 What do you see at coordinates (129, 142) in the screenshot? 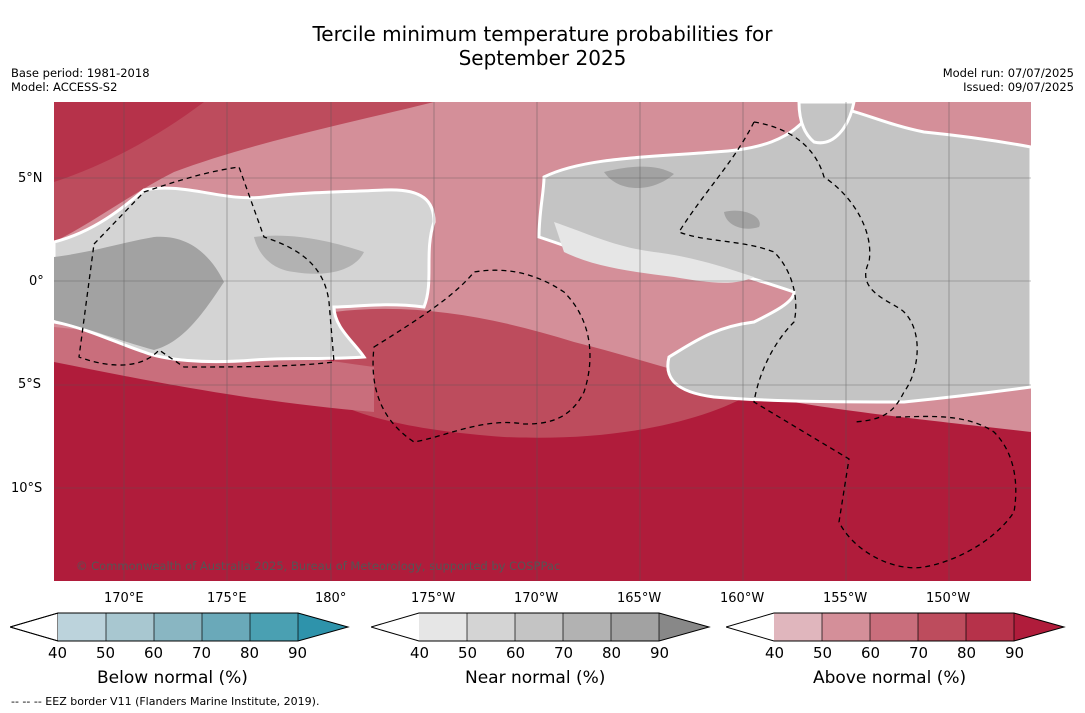
I see `north-dark-edge` at bounding box center [129, 142].